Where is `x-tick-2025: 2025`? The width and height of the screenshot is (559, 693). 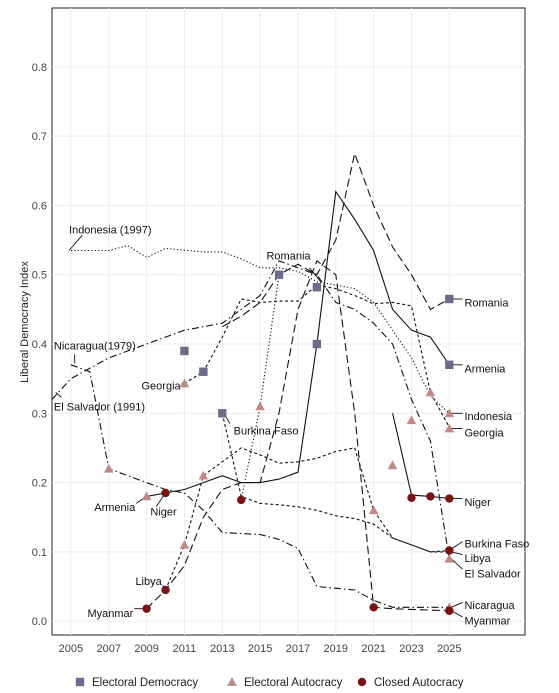 x-tick-2025: 2025 is located at coordinates (449, 649).